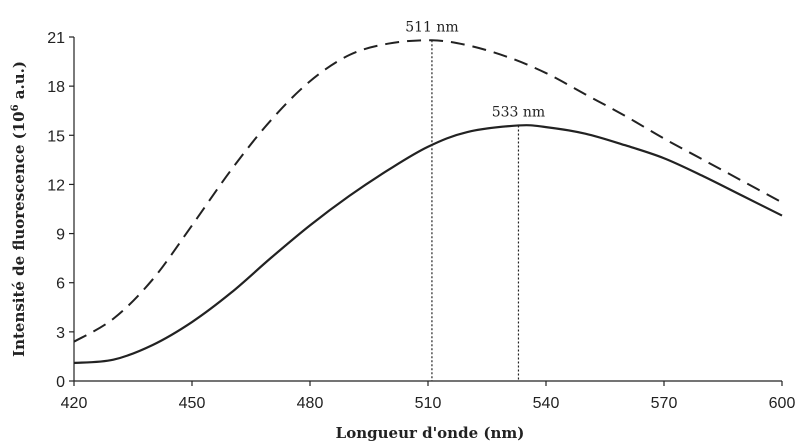 The width and height of the screenshot is (802, 443). Describe the element at coordinates (60, 235) in the screenshot. I see `y-tick-label: 9` at that location.